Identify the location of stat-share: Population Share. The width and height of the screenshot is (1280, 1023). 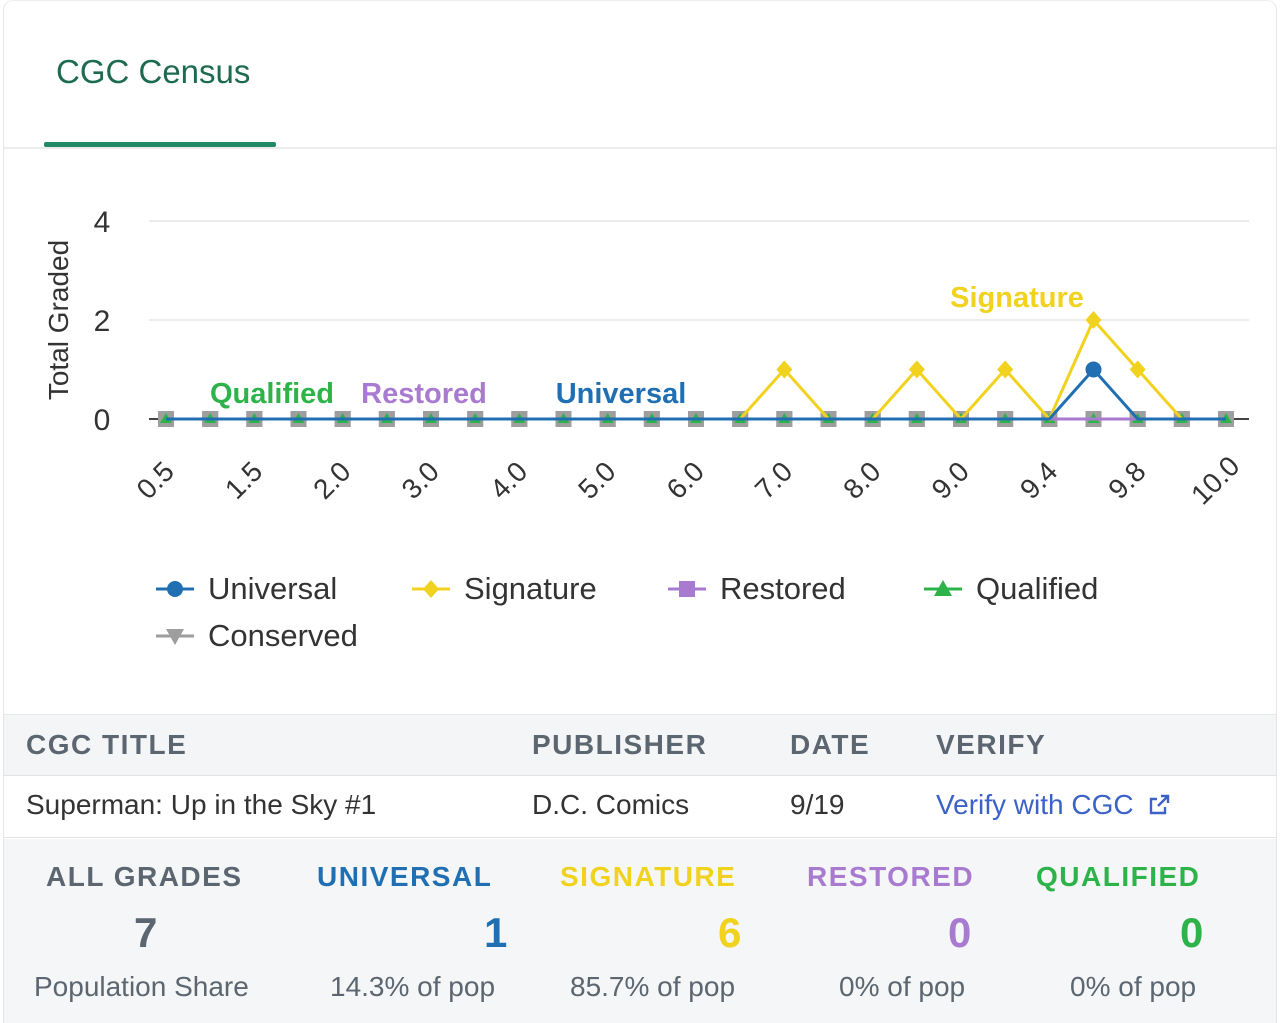
(141, 986).